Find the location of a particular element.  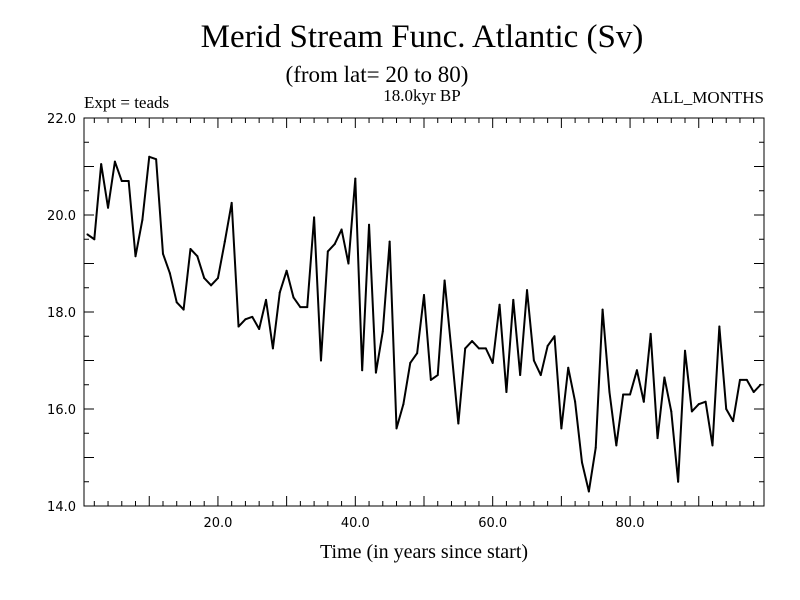

period-label: 18.0kyr BP is located at coordinates (421, 95).